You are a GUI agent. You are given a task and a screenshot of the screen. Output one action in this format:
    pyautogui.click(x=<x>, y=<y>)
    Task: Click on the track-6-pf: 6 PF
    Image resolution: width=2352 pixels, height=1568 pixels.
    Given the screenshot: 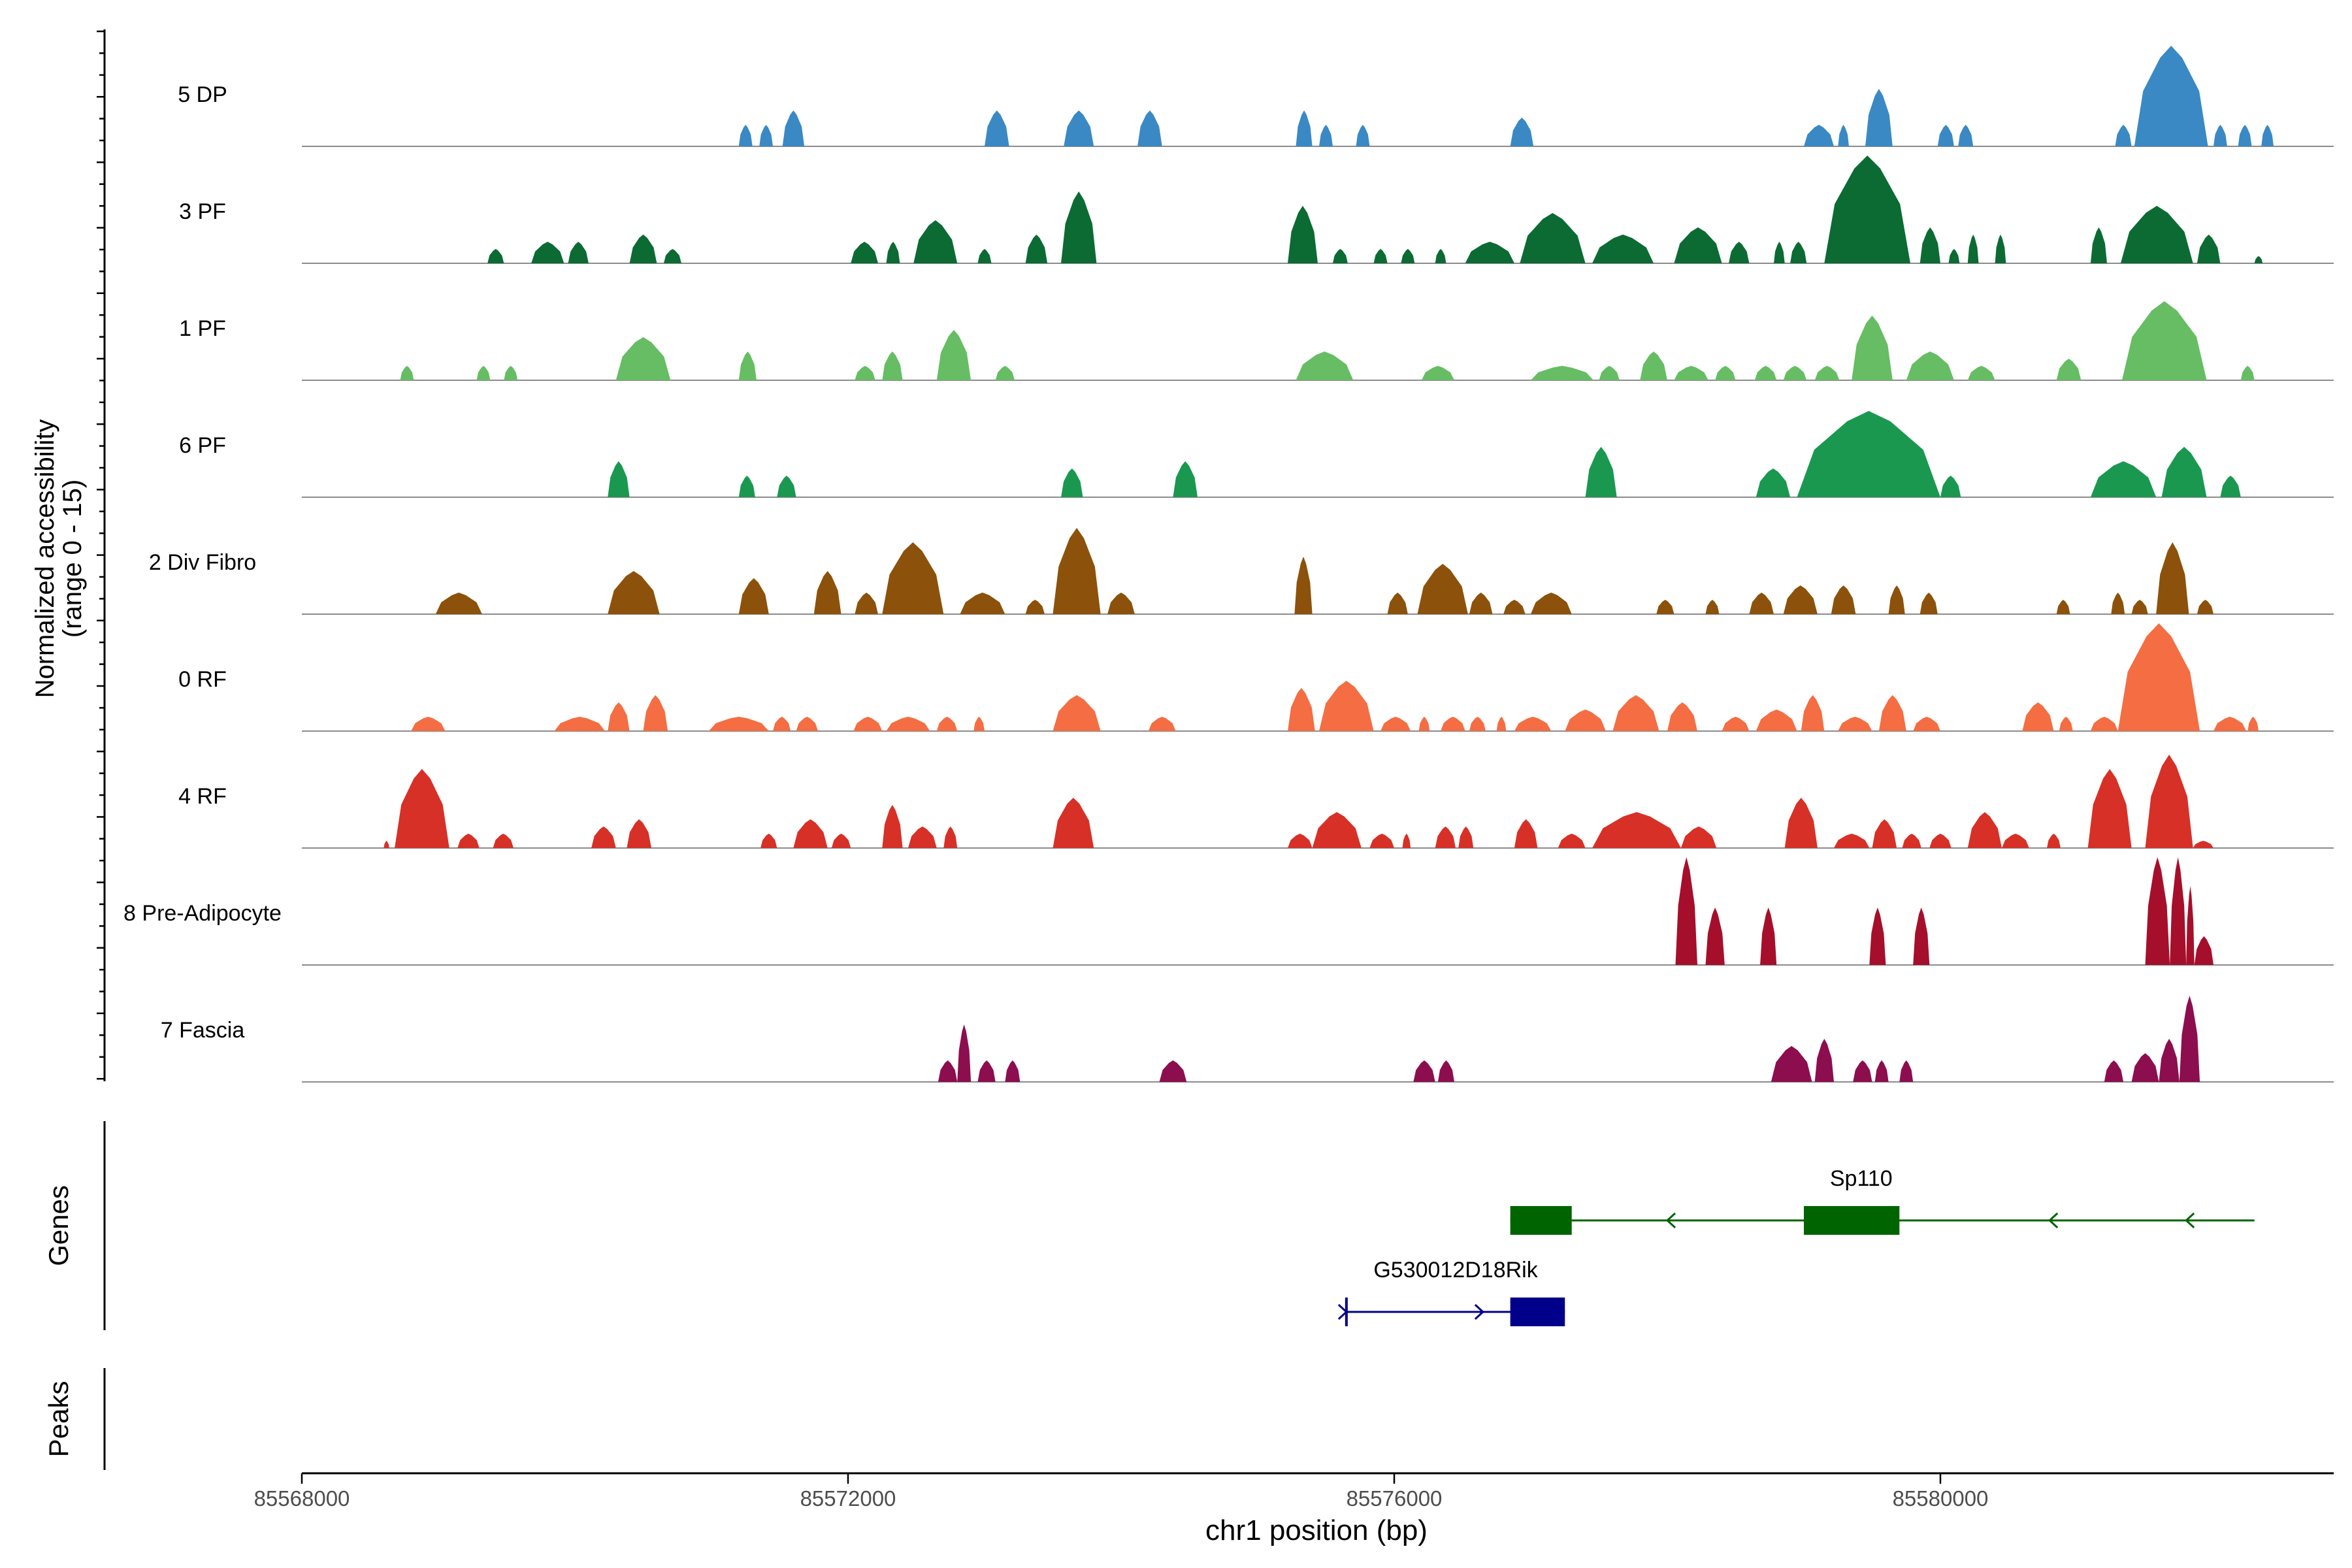 What is the action you would take?
    pyautogui.click(x=1256, y=454)
    